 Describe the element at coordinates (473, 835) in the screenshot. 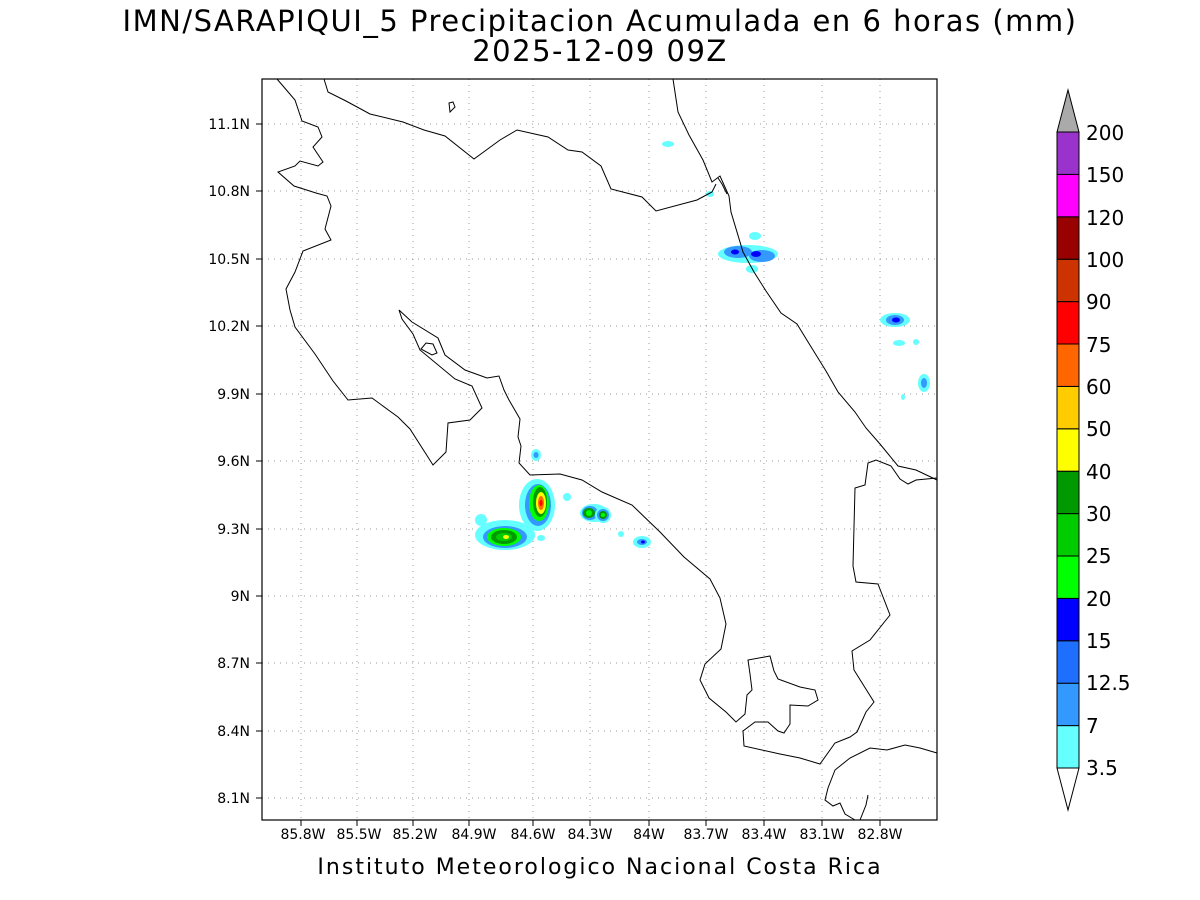

I see `x-tick-label: 84.9W` at that location.